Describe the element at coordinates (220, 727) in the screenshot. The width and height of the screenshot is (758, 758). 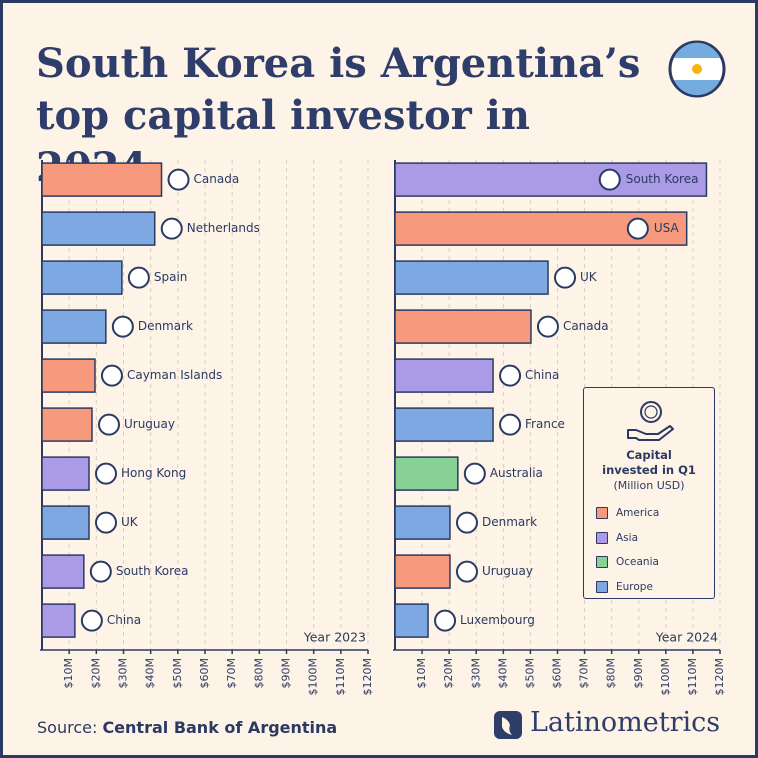
I see `source-name: Central Bank of Argentina` at that location.